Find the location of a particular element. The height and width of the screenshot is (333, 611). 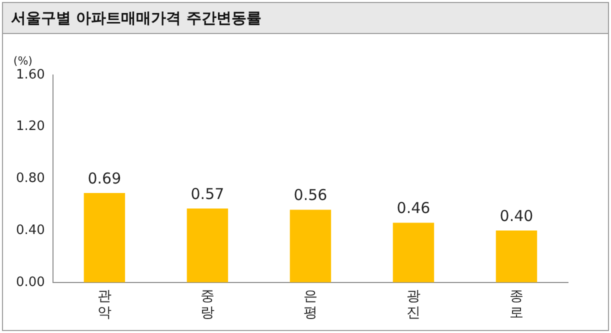

data-label: 0.46 is located at coordinates (413, 208).